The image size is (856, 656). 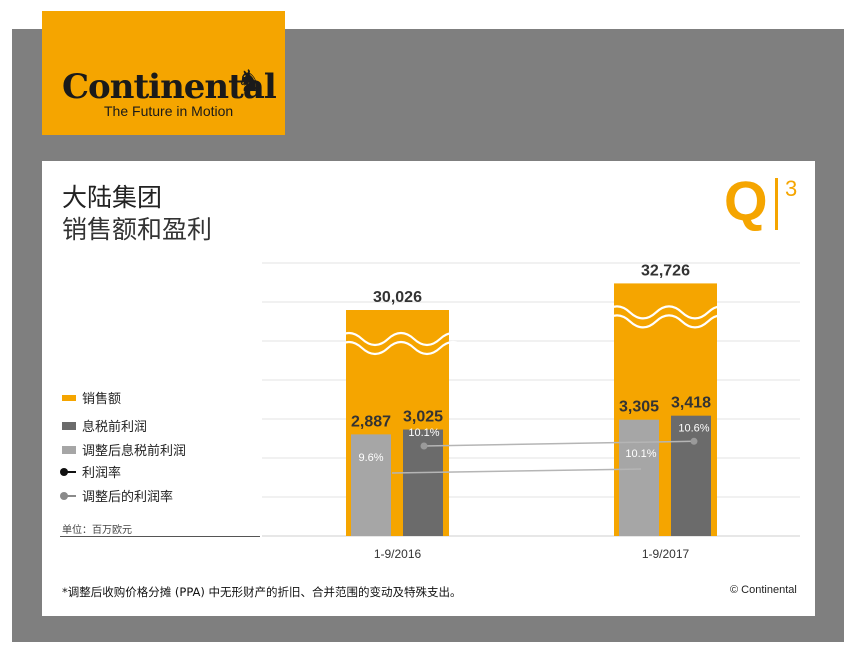 What do you see at coordinates (134, 451) in the screenshot?
I see `legend-label: 调整后息税前利润` at bounding box center [134, 451].